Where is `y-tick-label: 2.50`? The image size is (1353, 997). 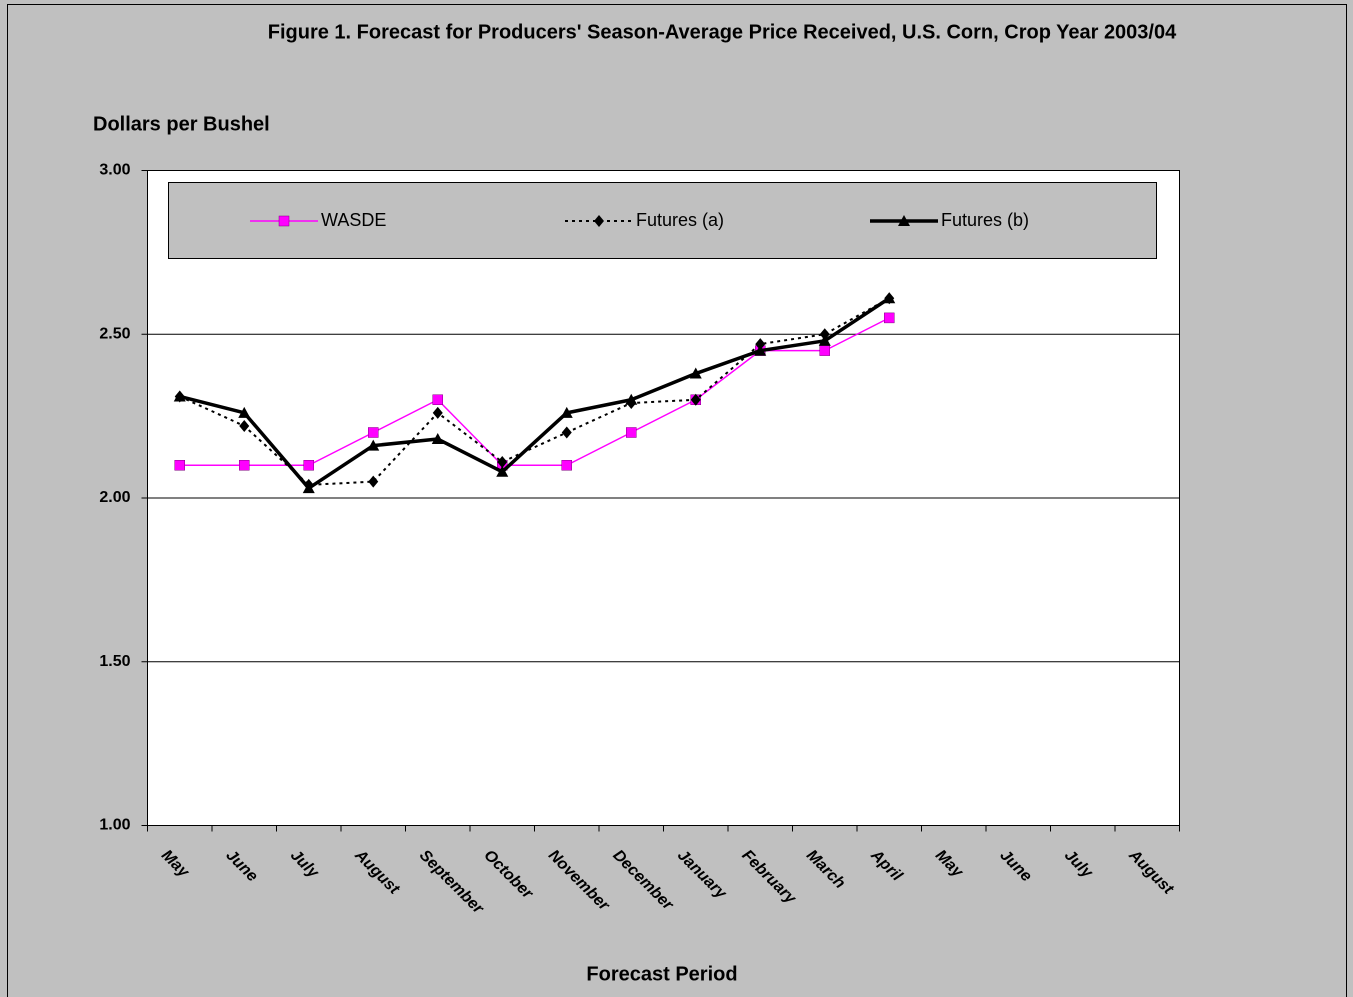
y-tick-label: 2.50 is located at coordinates (114, 333).